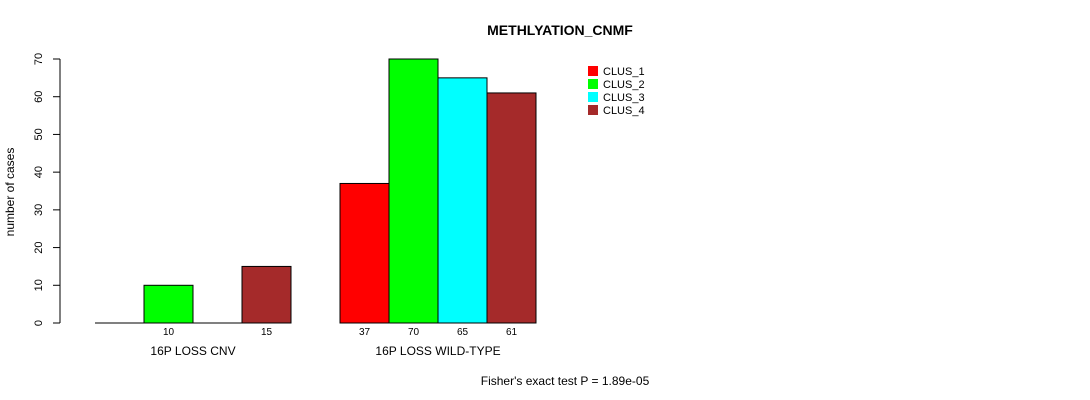 The height and width of the screenshot is (400, 1090). What do you see at coordinates (560, 30) in the screenshot?
I see `chart-title: METHLYATION_CNMF` at bounding box center [560, 30].